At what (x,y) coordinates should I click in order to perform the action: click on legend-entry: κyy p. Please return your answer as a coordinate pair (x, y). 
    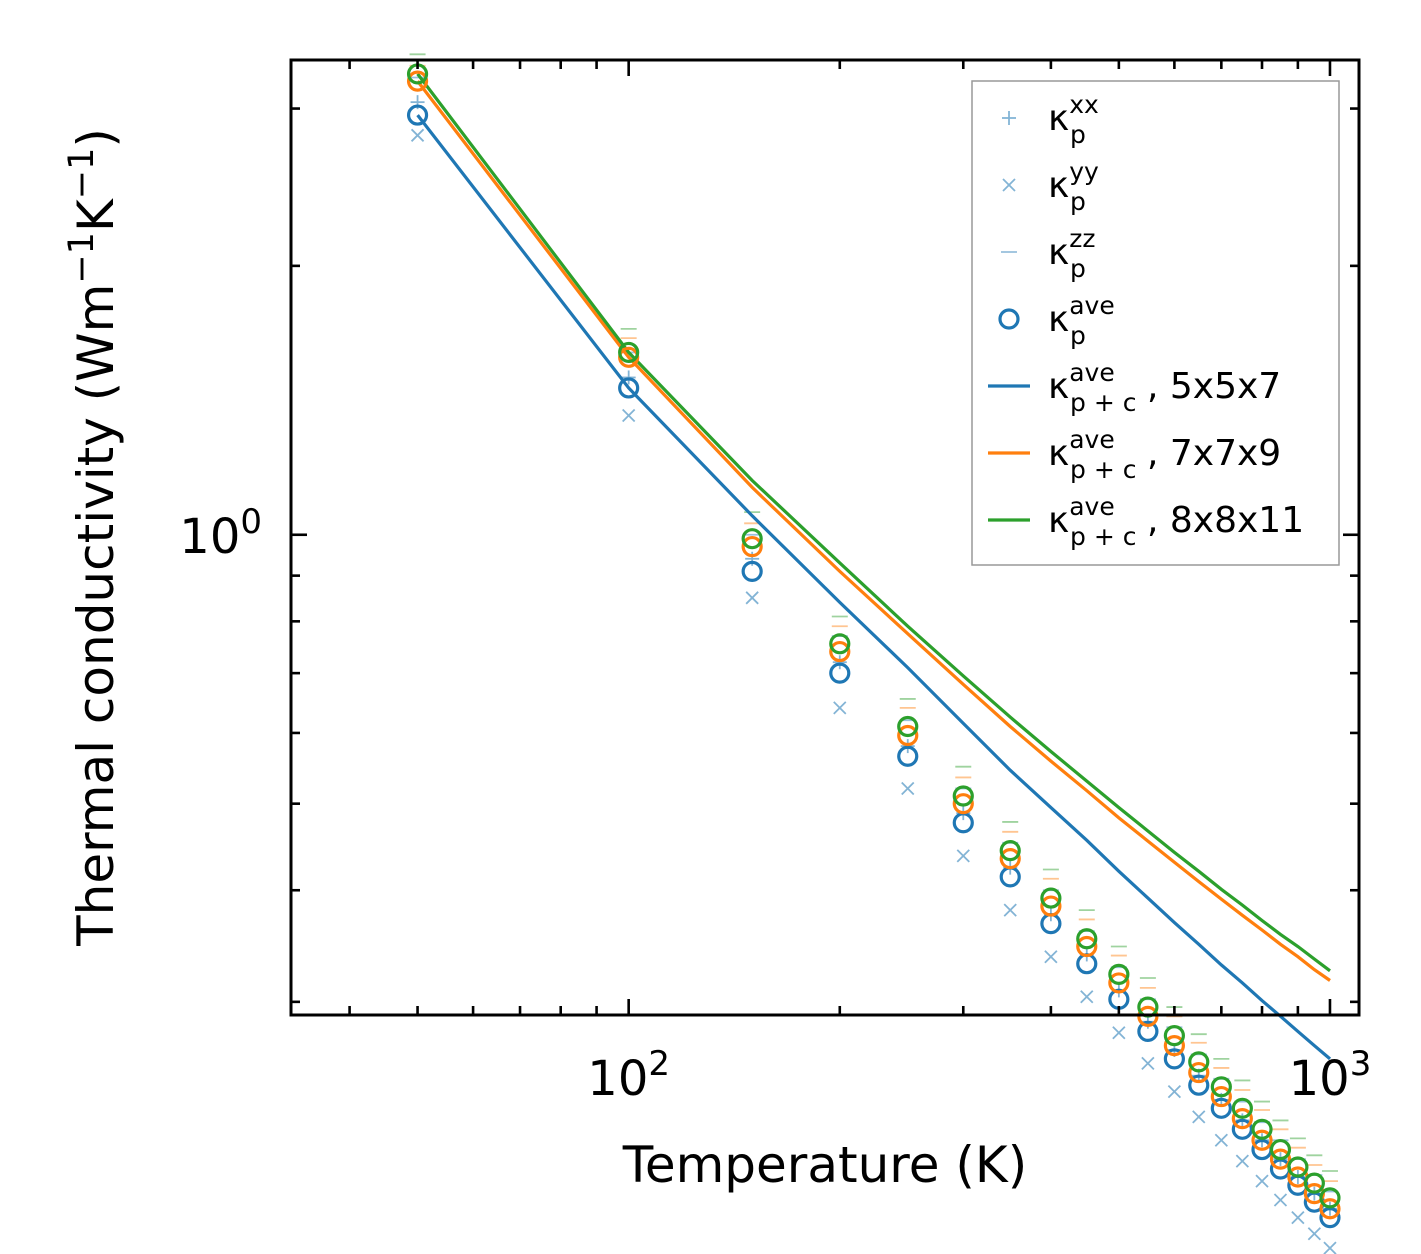
    Looking at the image, I should click on (1050, 186).